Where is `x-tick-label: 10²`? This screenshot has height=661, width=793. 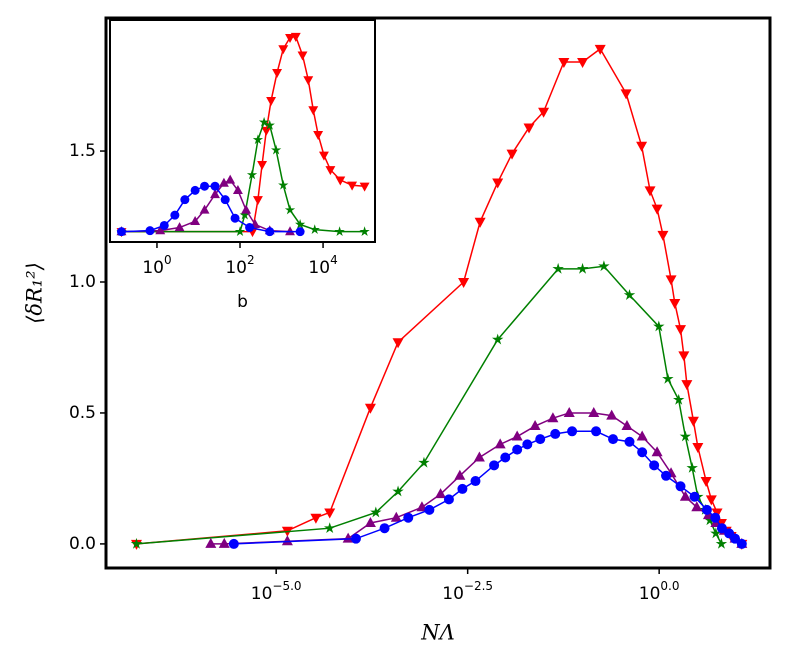 x-tick-label: 10² is located at coordinates (239, 266).